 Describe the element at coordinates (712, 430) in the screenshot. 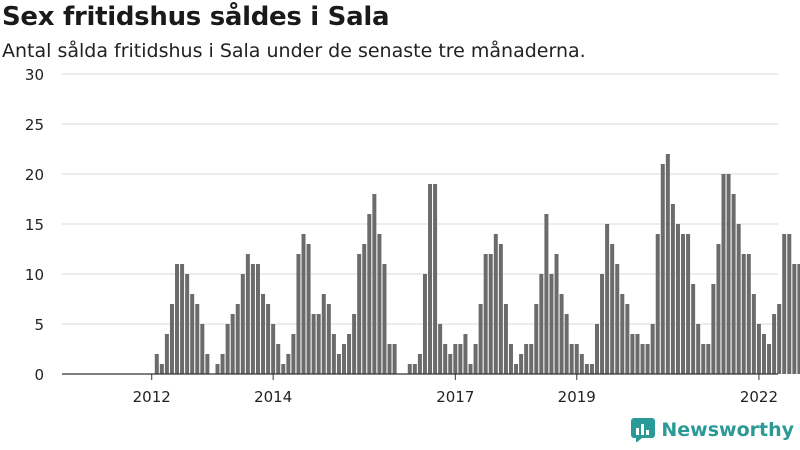

I see `brand-logo: Newsworthy` at that location.